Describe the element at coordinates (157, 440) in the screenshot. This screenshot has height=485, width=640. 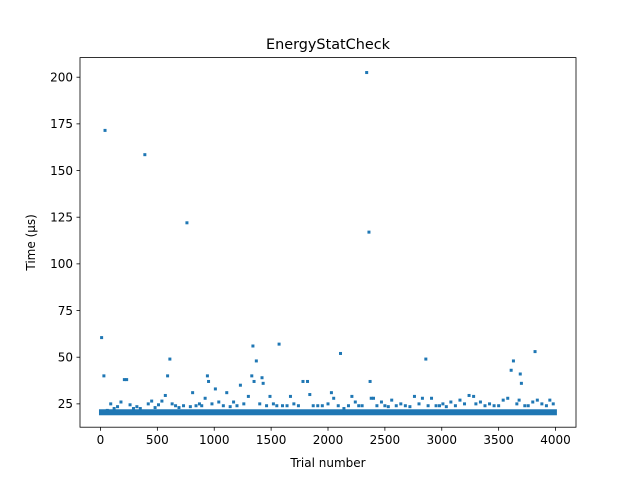
I see `x-tick-label: 500` at that location.